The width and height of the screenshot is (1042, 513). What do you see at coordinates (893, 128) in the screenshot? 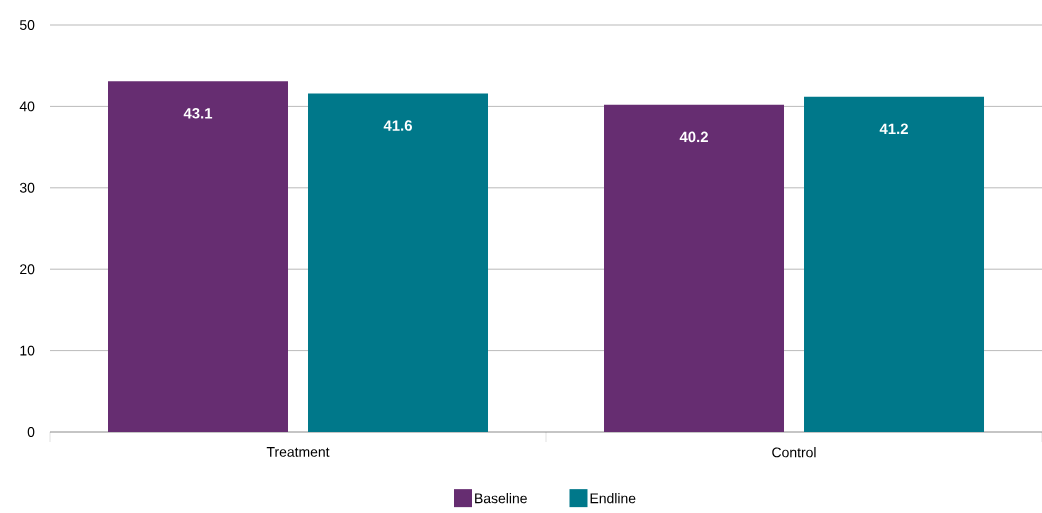
I see `data-label: 41.2` at bounding box center [893, 128].